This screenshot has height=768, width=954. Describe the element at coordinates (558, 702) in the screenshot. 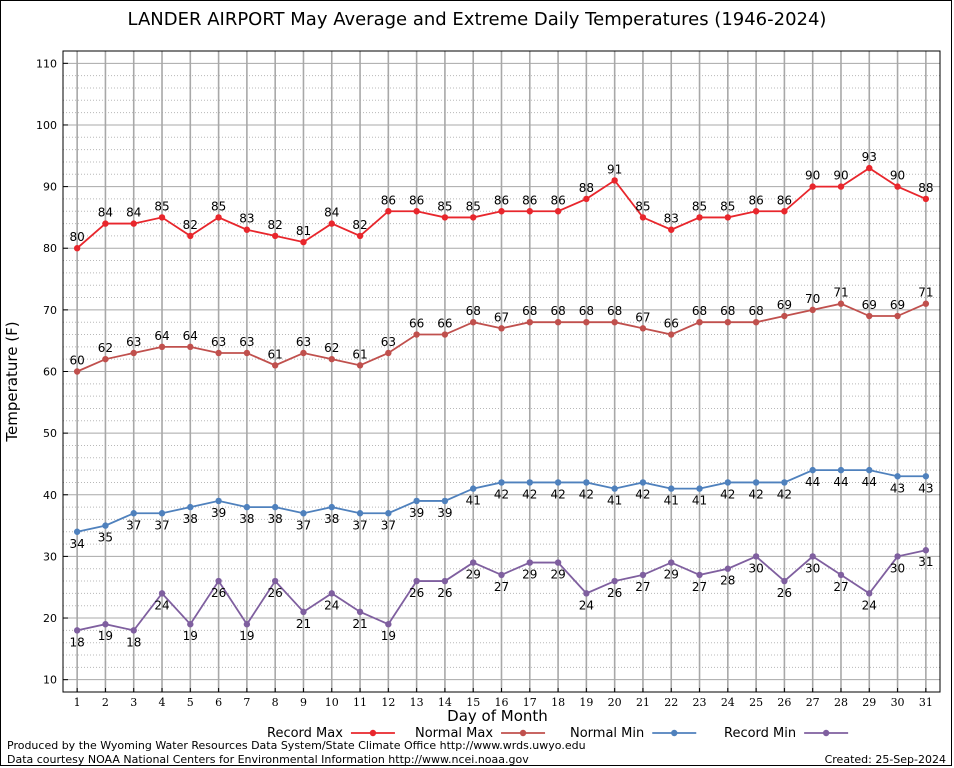

I see `x-tick-label: 18` at that location.